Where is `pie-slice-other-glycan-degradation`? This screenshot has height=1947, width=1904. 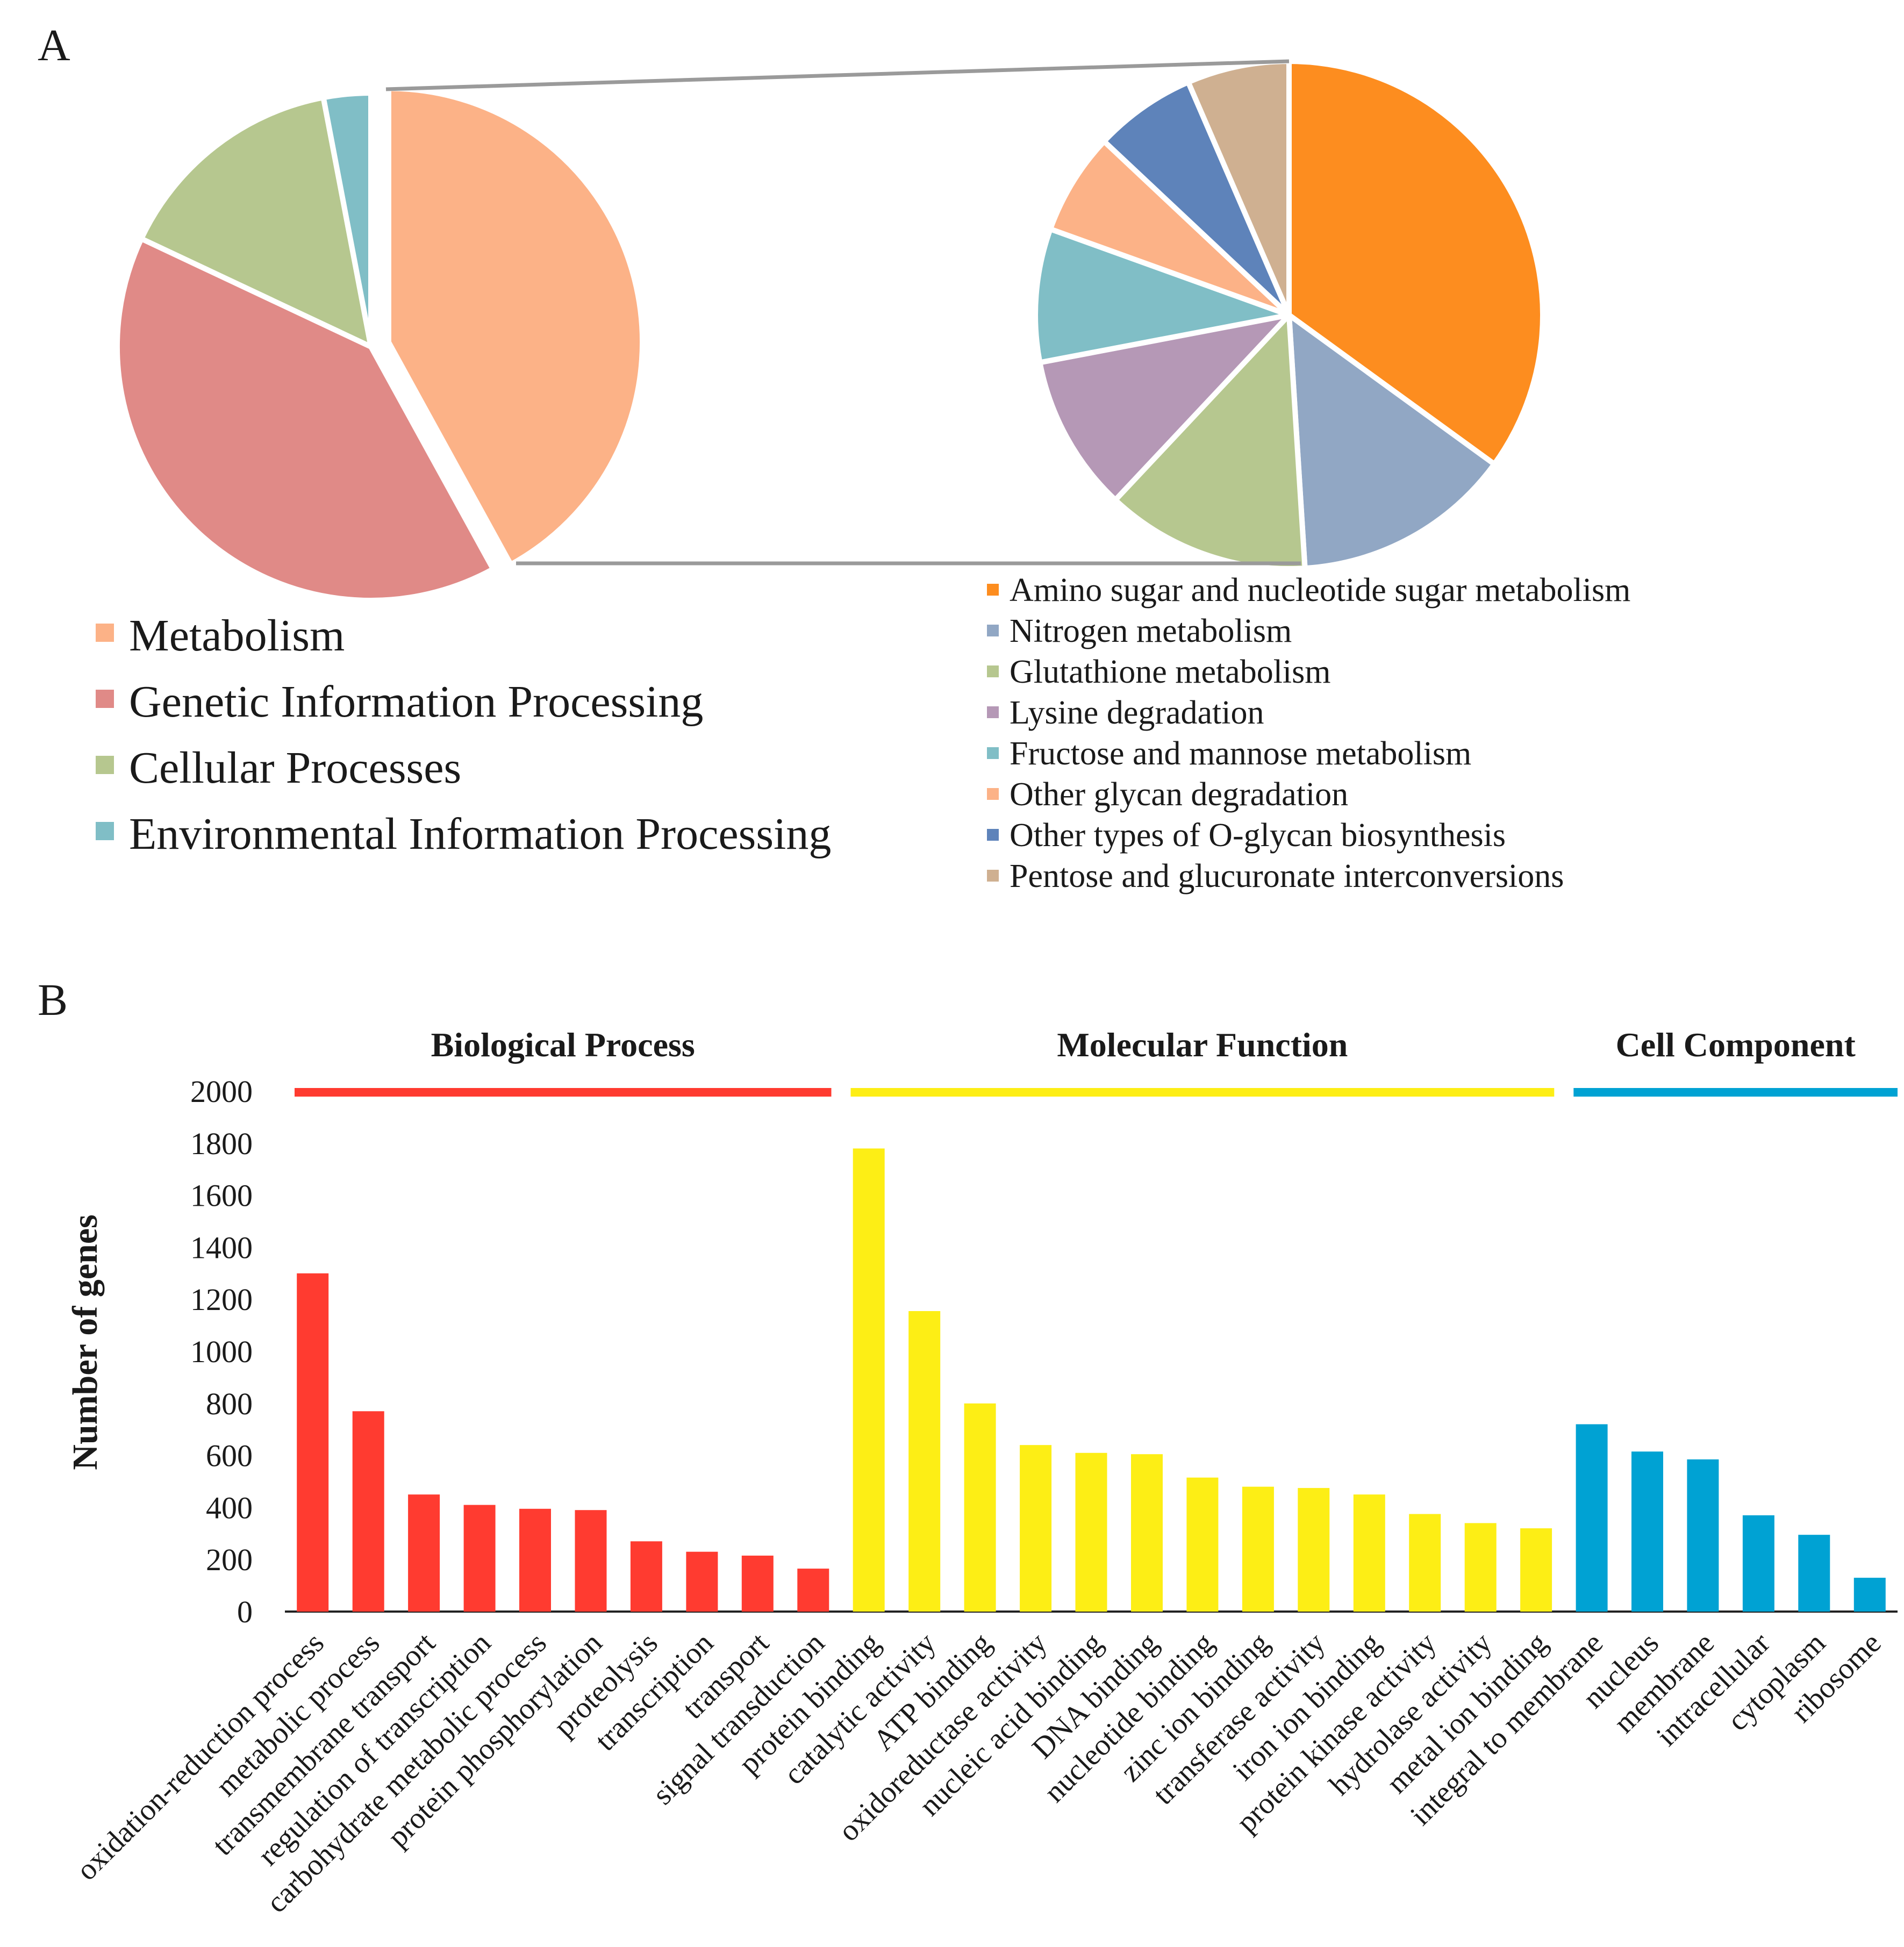 pie-slice-other-glycan-degradation is located at coordinates (1169, 228).